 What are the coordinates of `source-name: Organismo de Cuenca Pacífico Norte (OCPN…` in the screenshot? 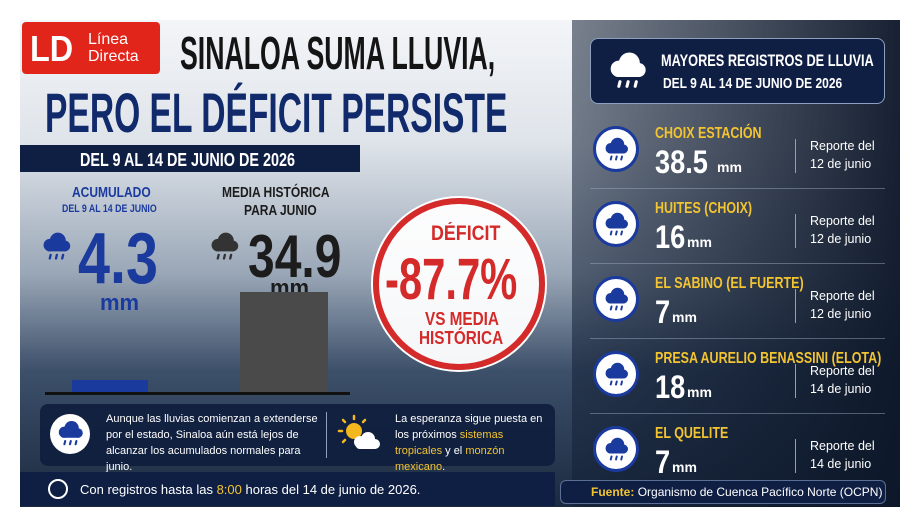 It's located at (760, 492).